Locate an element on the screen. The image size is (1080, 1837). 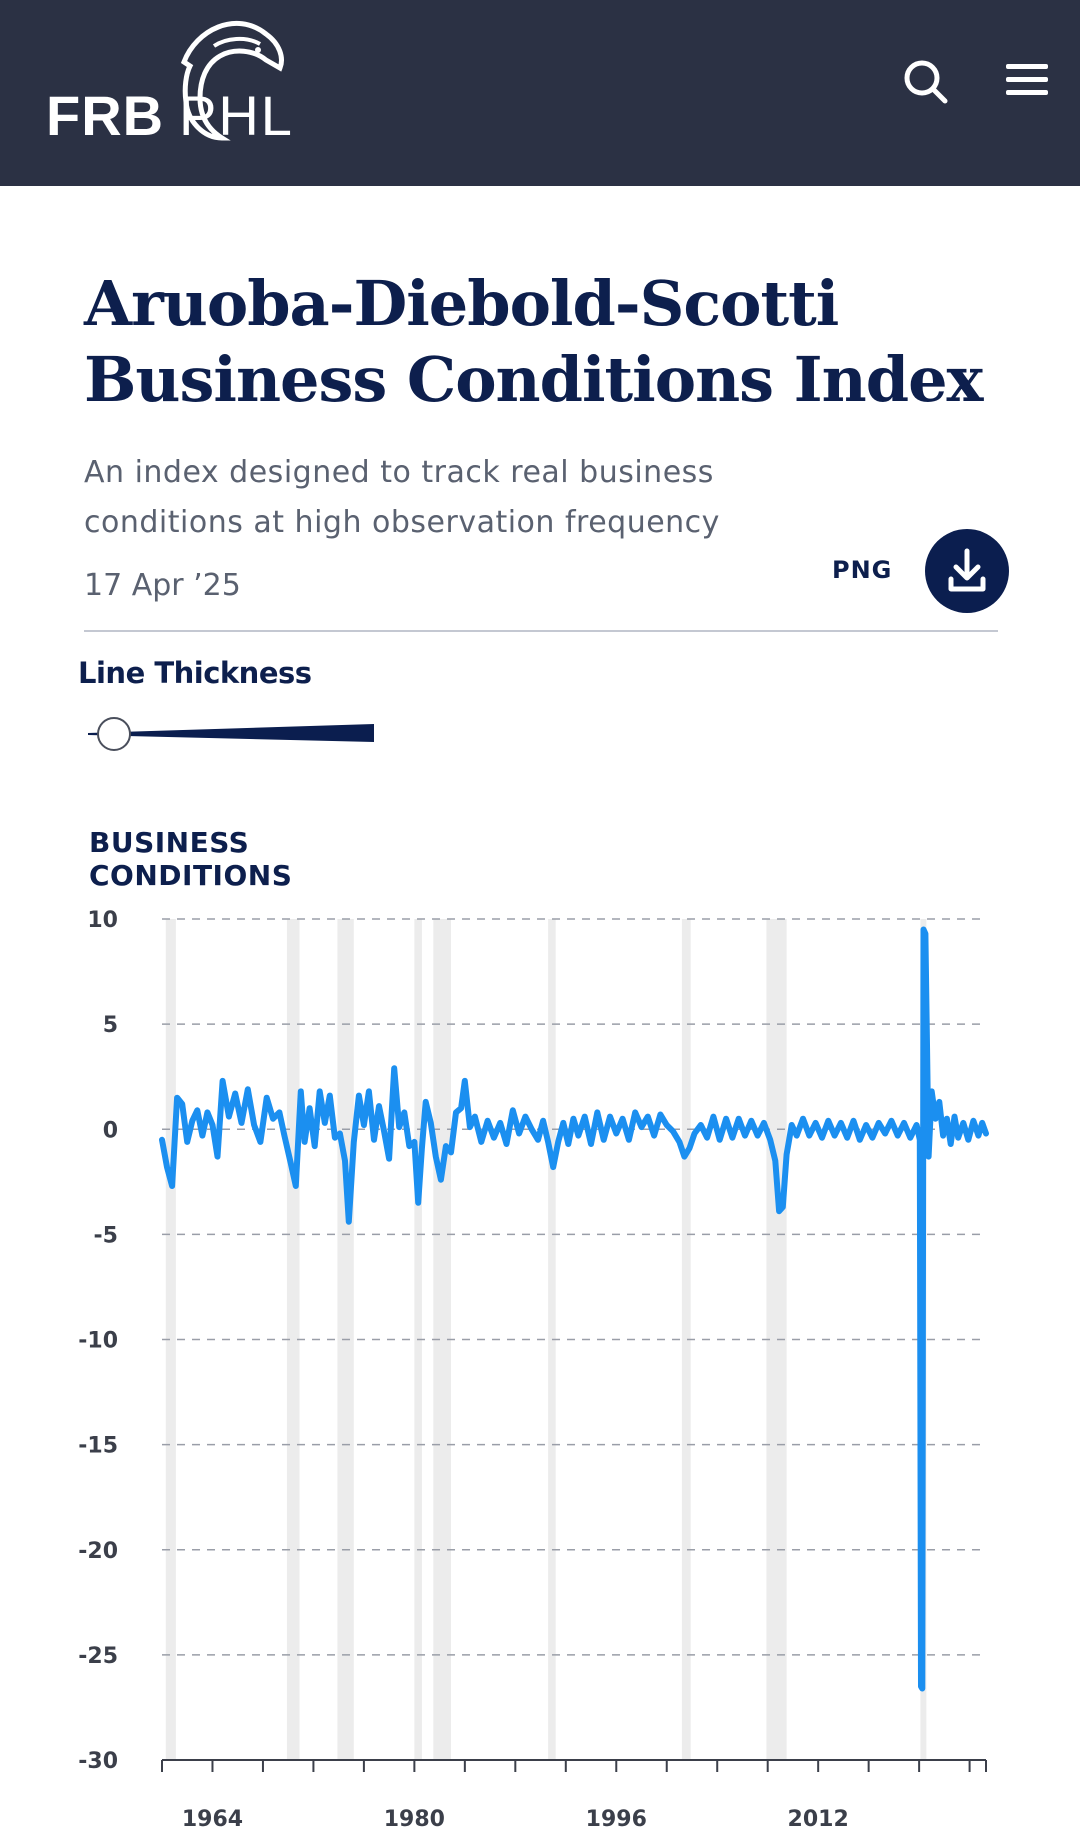
slider-track is located at coordinates (231, 733).